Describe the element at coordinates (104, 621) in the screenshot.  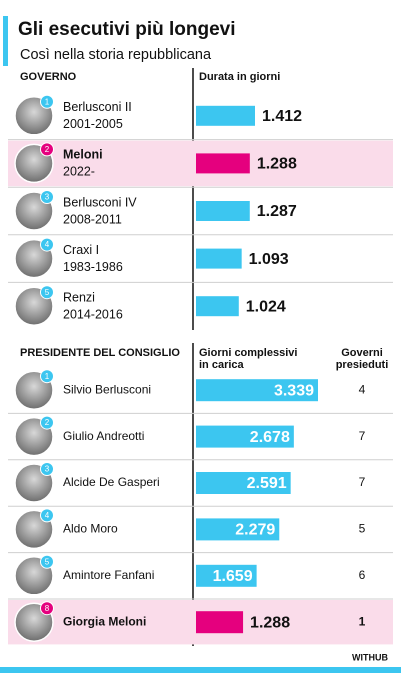
I see `name: Giorgia Meloni` at that location.